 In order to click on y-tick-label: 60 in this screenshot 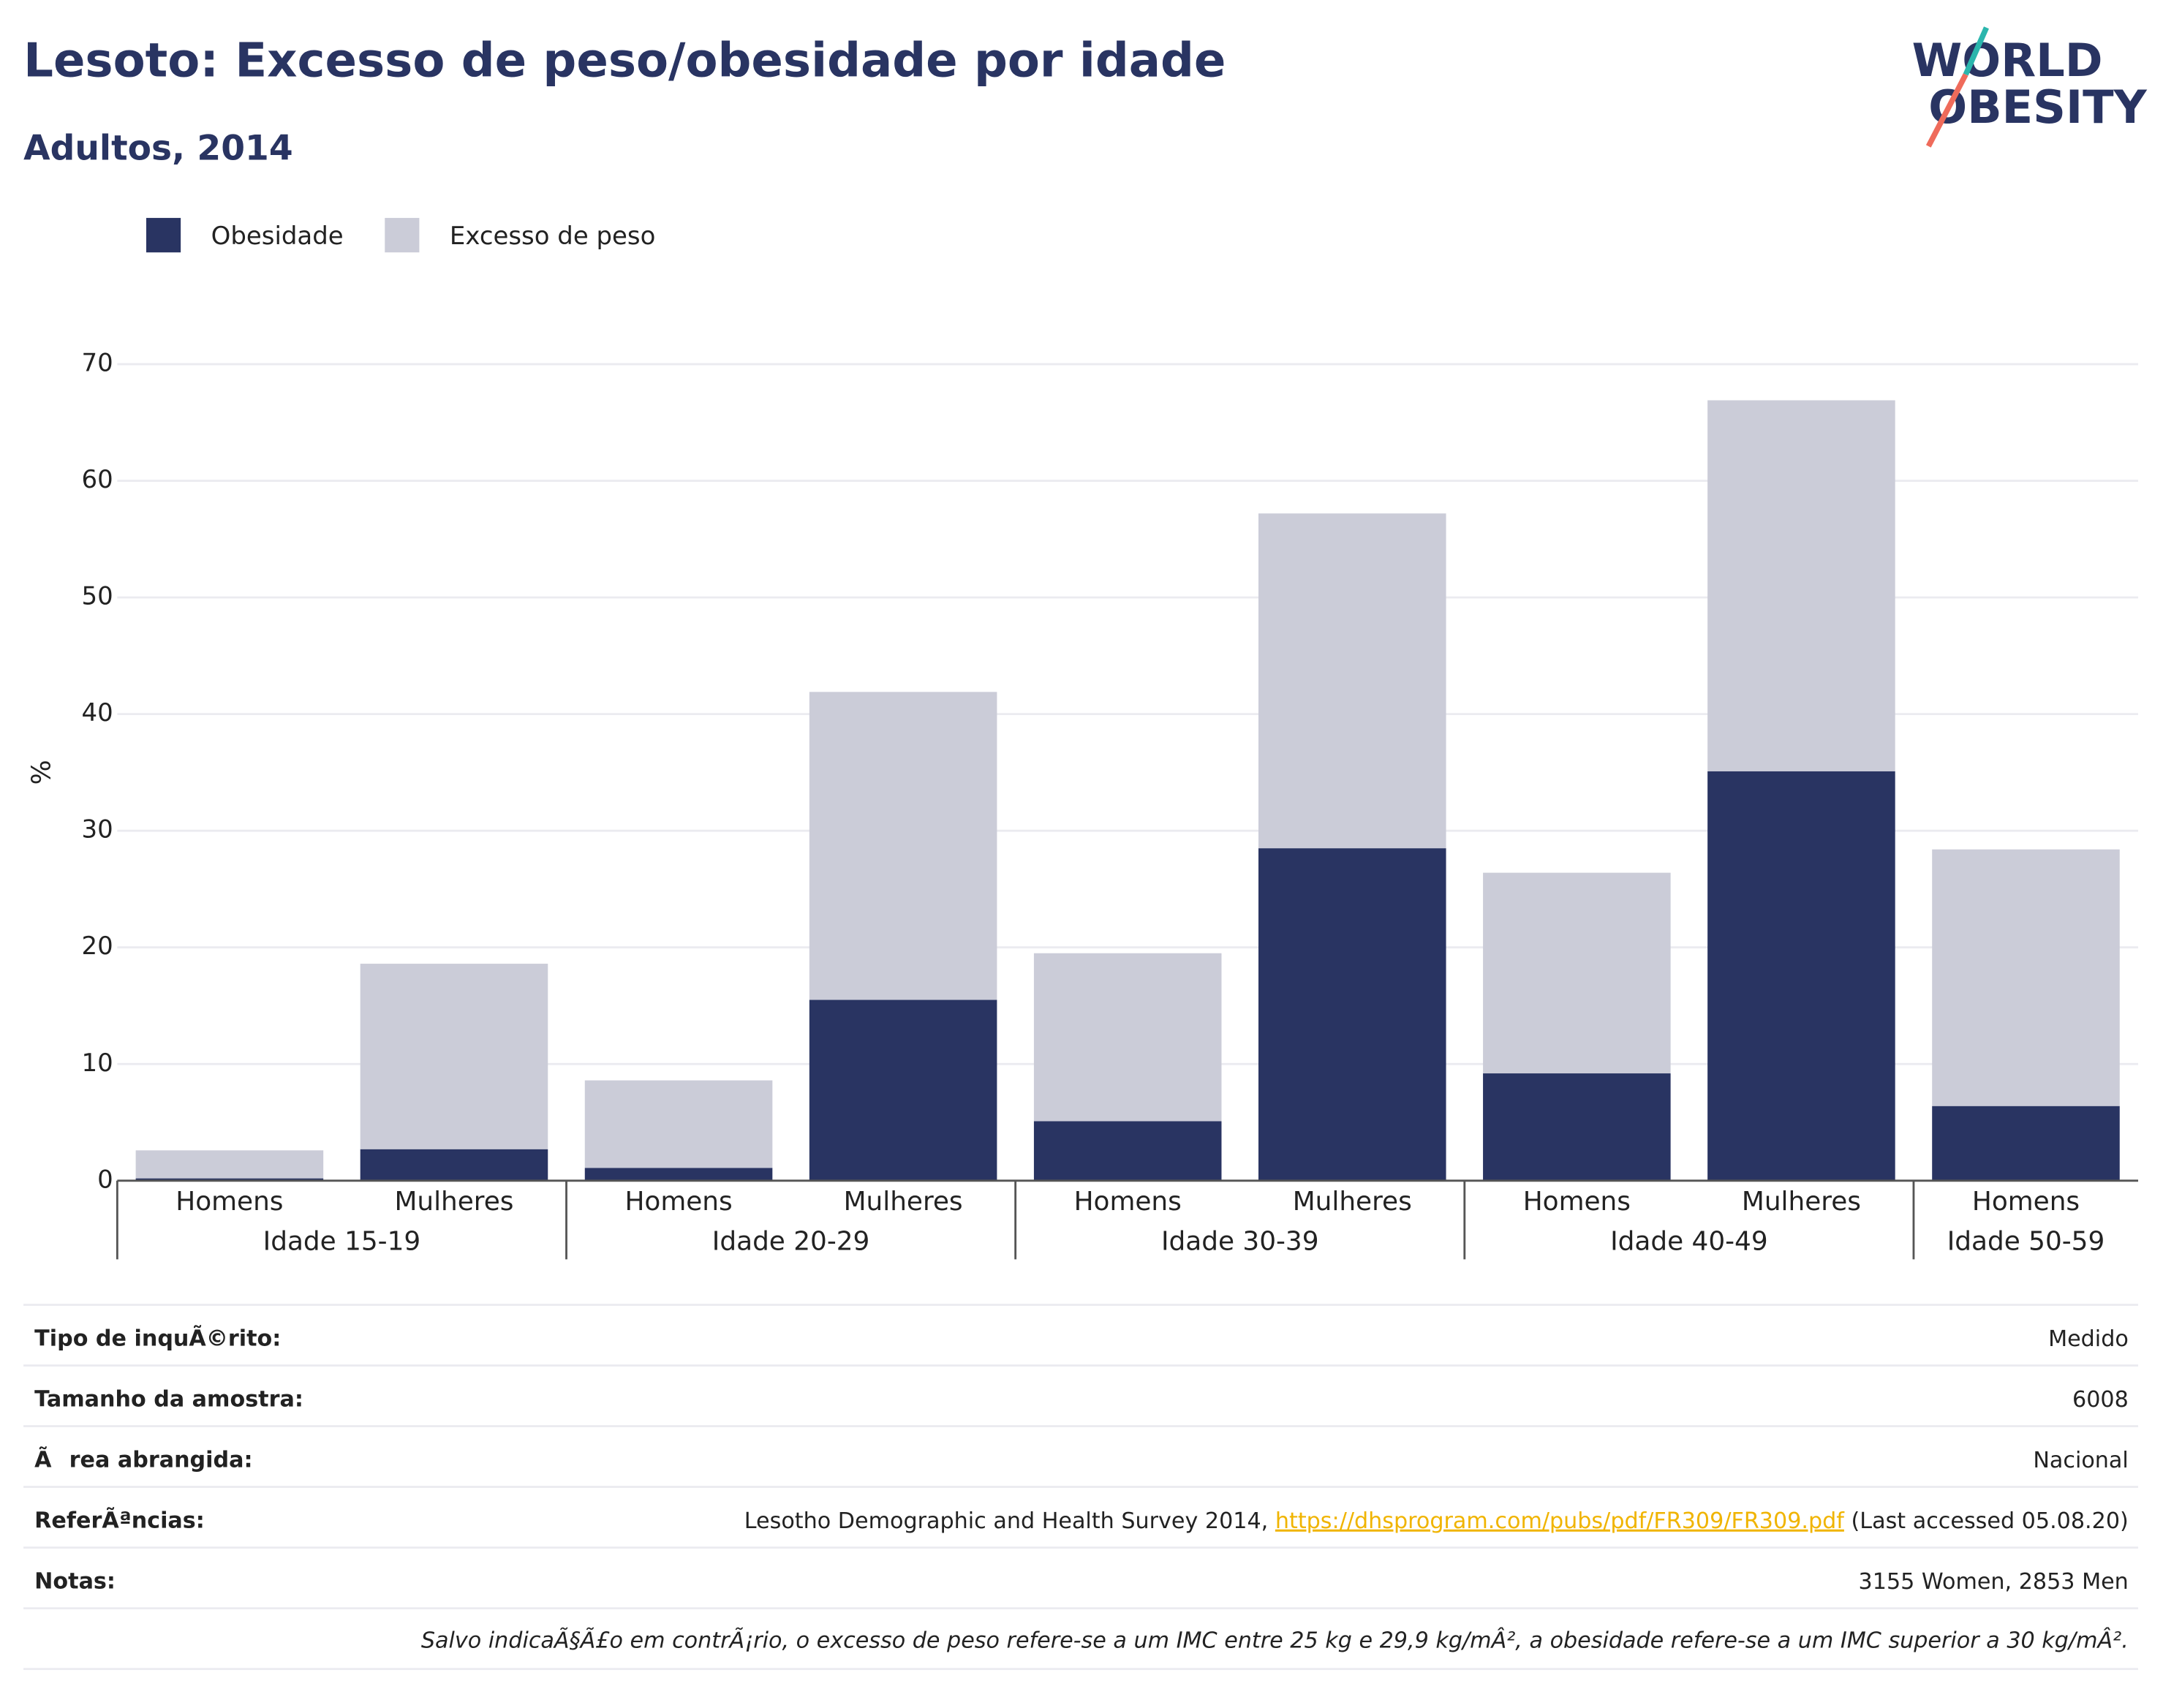, I will do `click(98, 479)`.